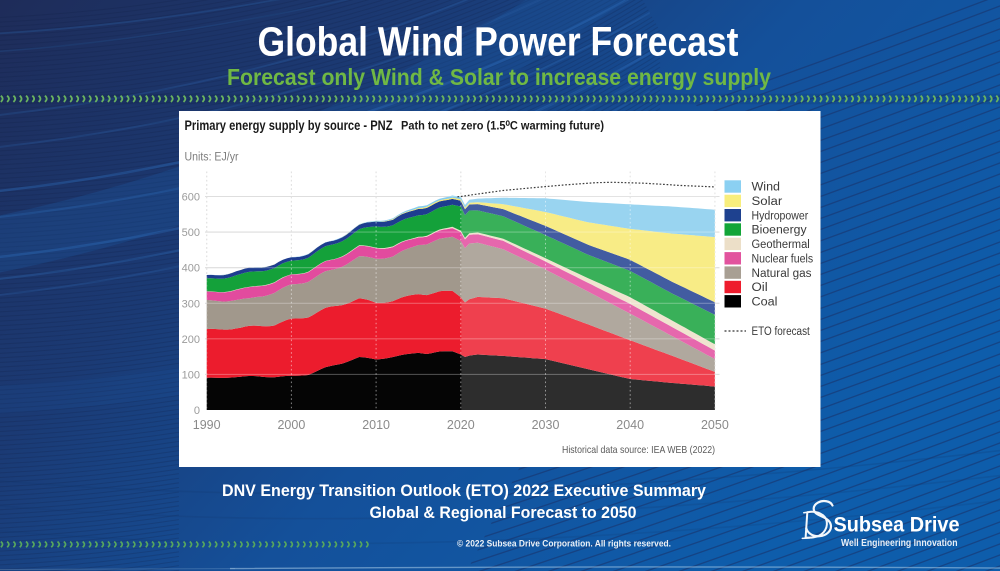 This screenshot has width=1000, height=571. Describe the element at coordinates (630, 425) in the screenshot. I see `svg-text: 2040` at that location.